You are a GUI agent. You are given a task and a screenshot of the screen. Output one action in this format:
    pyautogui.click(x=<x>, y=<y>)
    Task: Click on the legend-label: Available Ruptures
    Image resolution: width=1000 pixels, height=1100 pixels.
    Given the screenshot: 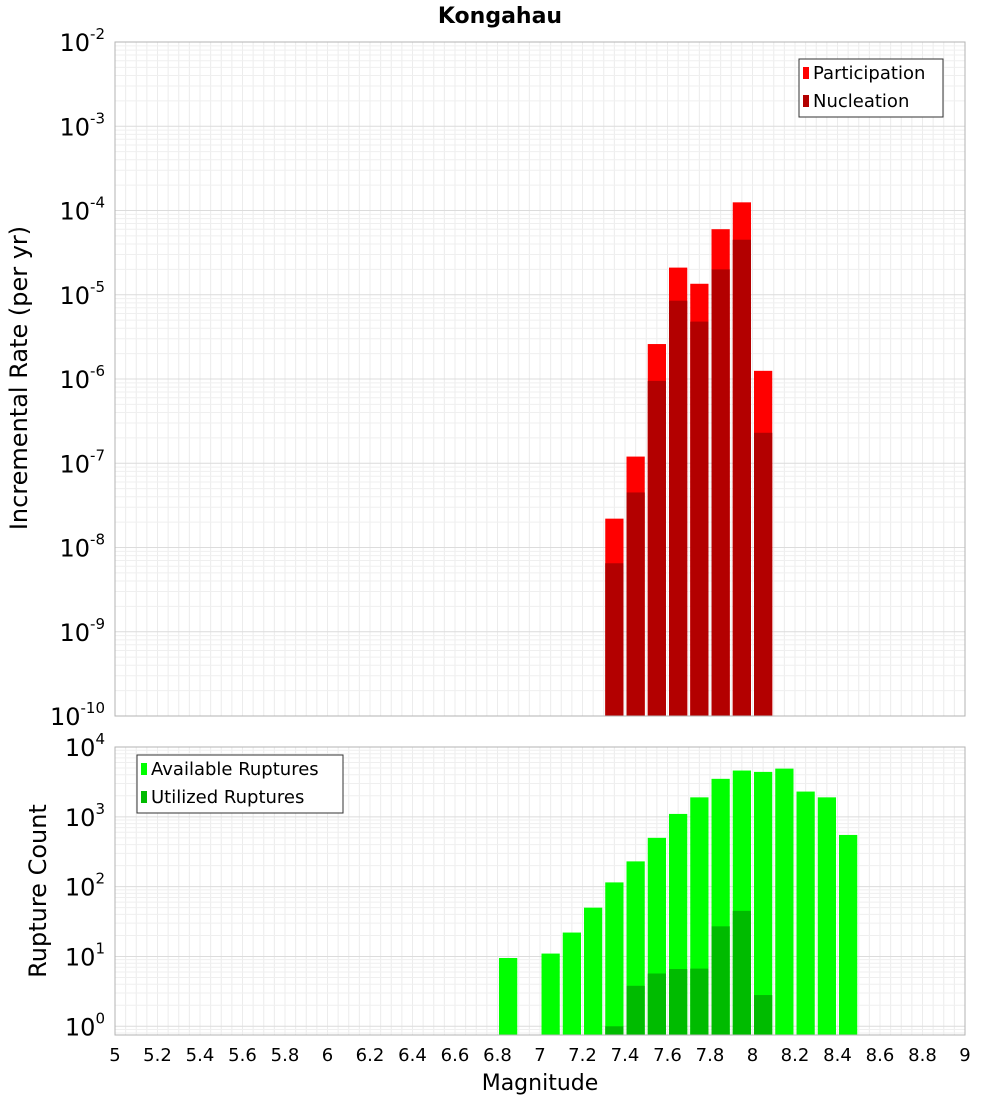 What is the action you would take?
    pyautogui.click(x=235, y=769)
    